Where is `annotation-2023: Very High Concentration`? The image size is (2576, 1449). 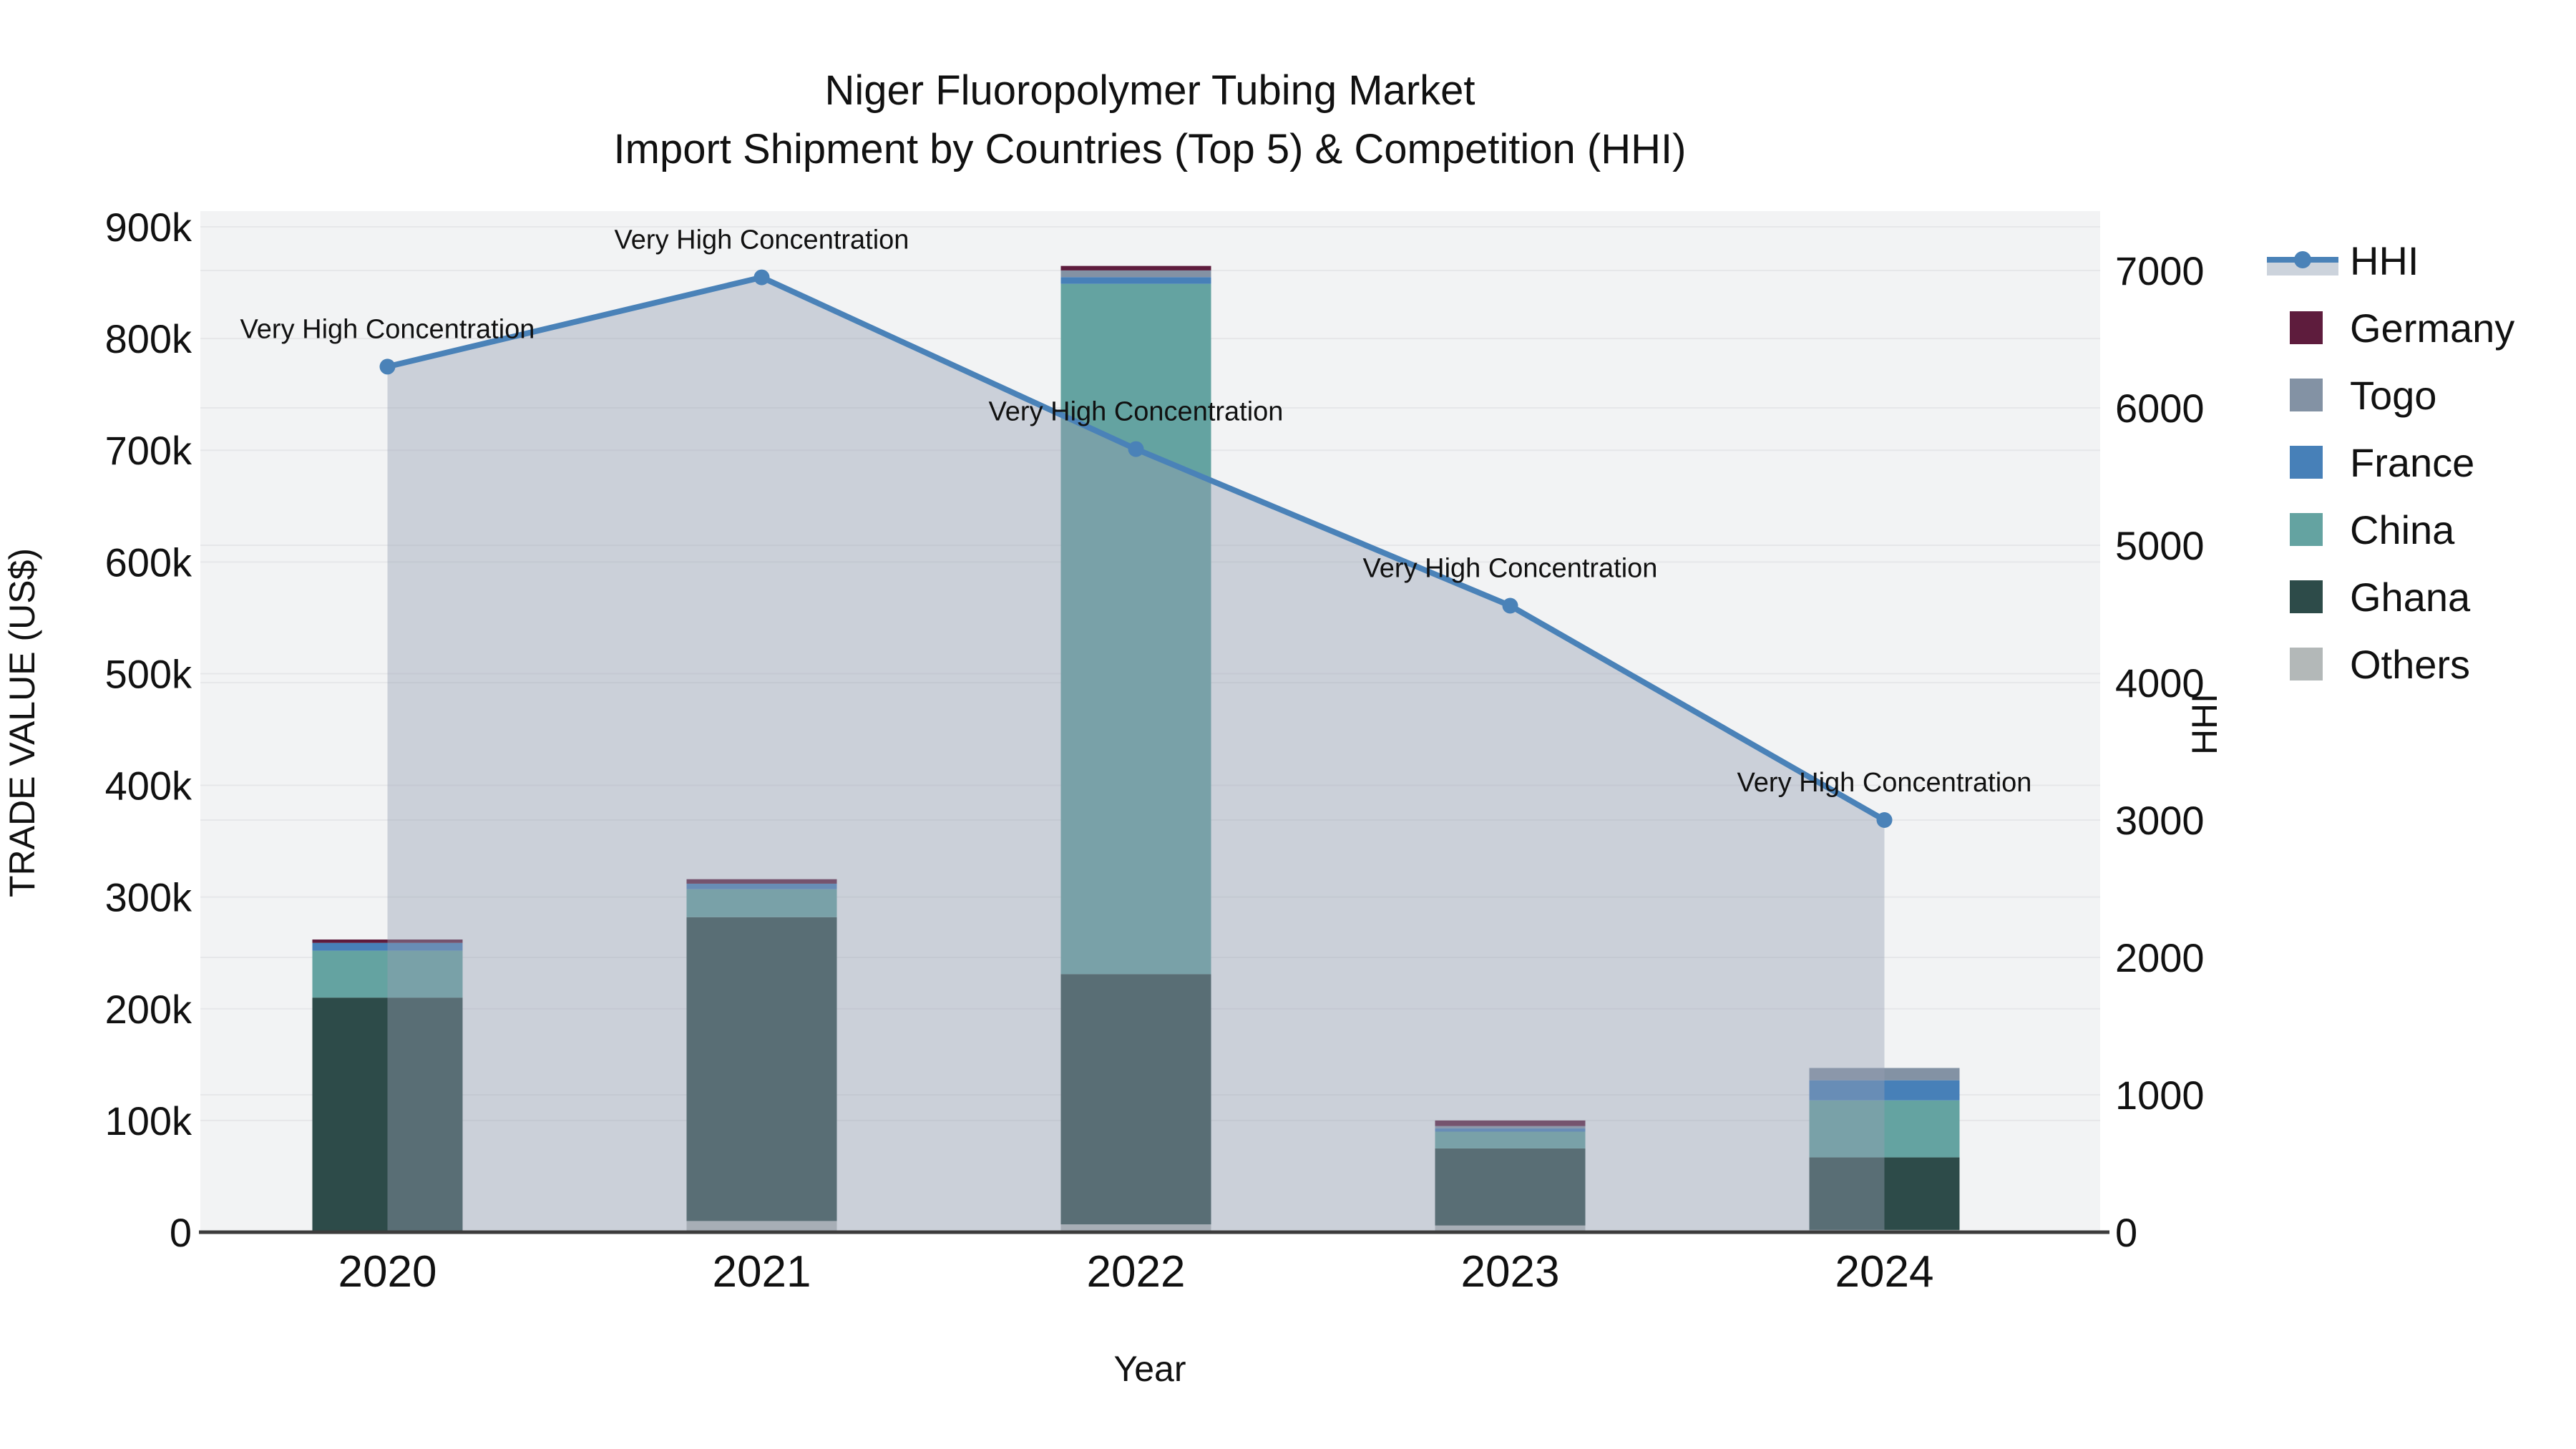
annotation-2023: Very High Concentration is located at coordinates (1510, 568).